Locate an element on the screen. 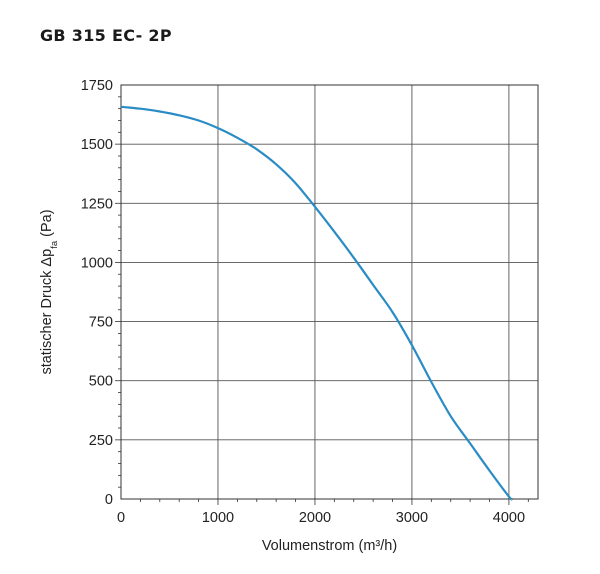 This screenshot has height=574, width=600. y-tick-label: 0 is located at coordinates (109, 500).